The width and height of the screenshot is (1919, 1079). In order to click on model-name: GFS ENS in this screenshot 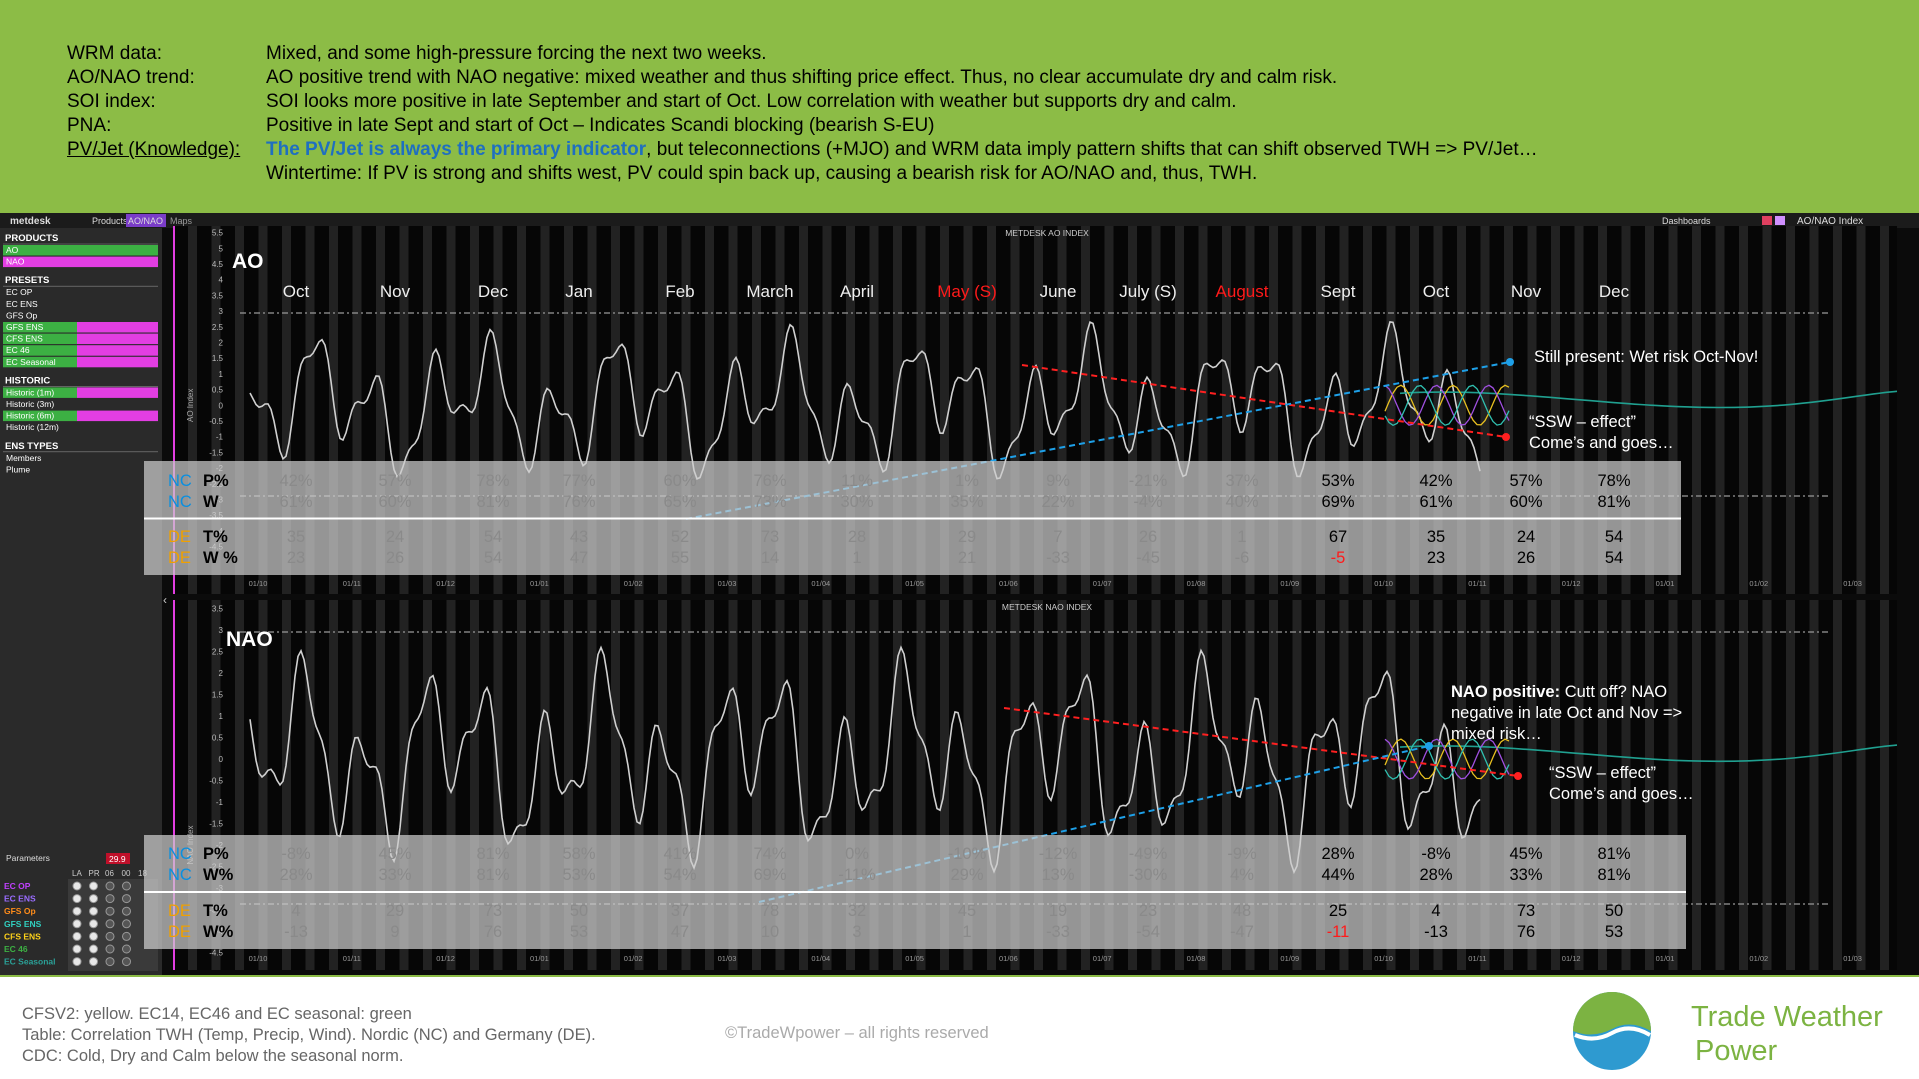, I will do `click(23, 924)`.